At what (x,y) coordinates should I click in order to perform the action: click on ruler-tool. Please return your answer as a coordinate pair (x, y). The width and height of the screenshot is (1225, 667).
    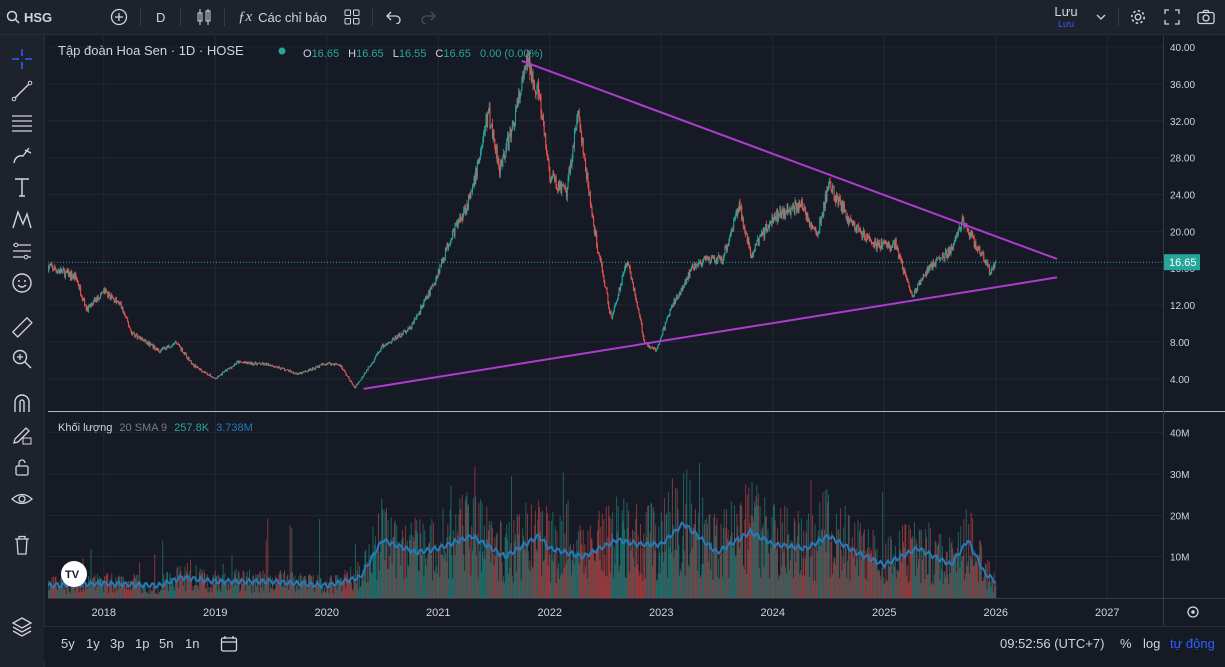
    Looking at the image, I should click on (22, 327).